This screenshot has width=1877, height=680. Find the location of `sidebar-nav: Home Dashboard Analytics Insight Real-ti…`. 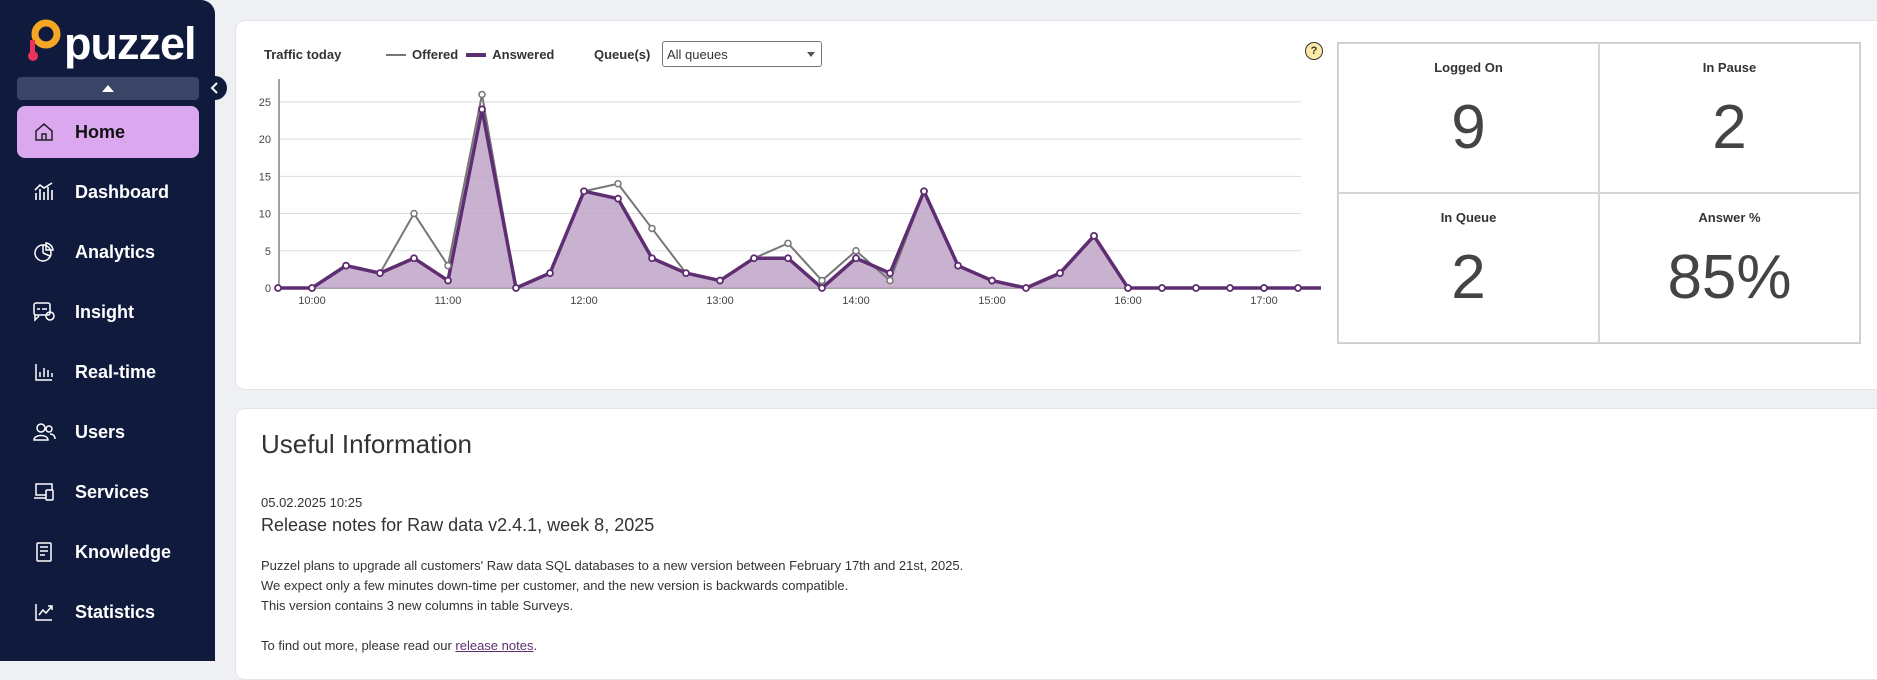

sidebar-nav: Home Dashboard Analytics Insight Real-ti… is located at coordinates (108, 376).